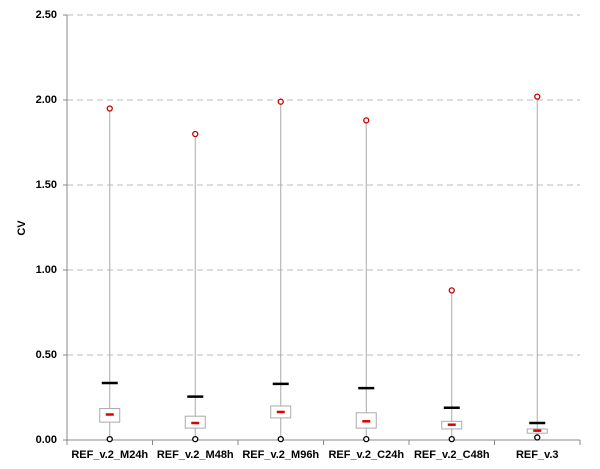 The height and width of the screenshot is (469, 600). What do you see at coordinates (46, 185) in the screenshot?
I see `y-tick-label: 1.50` at bounding box center [46, 185].